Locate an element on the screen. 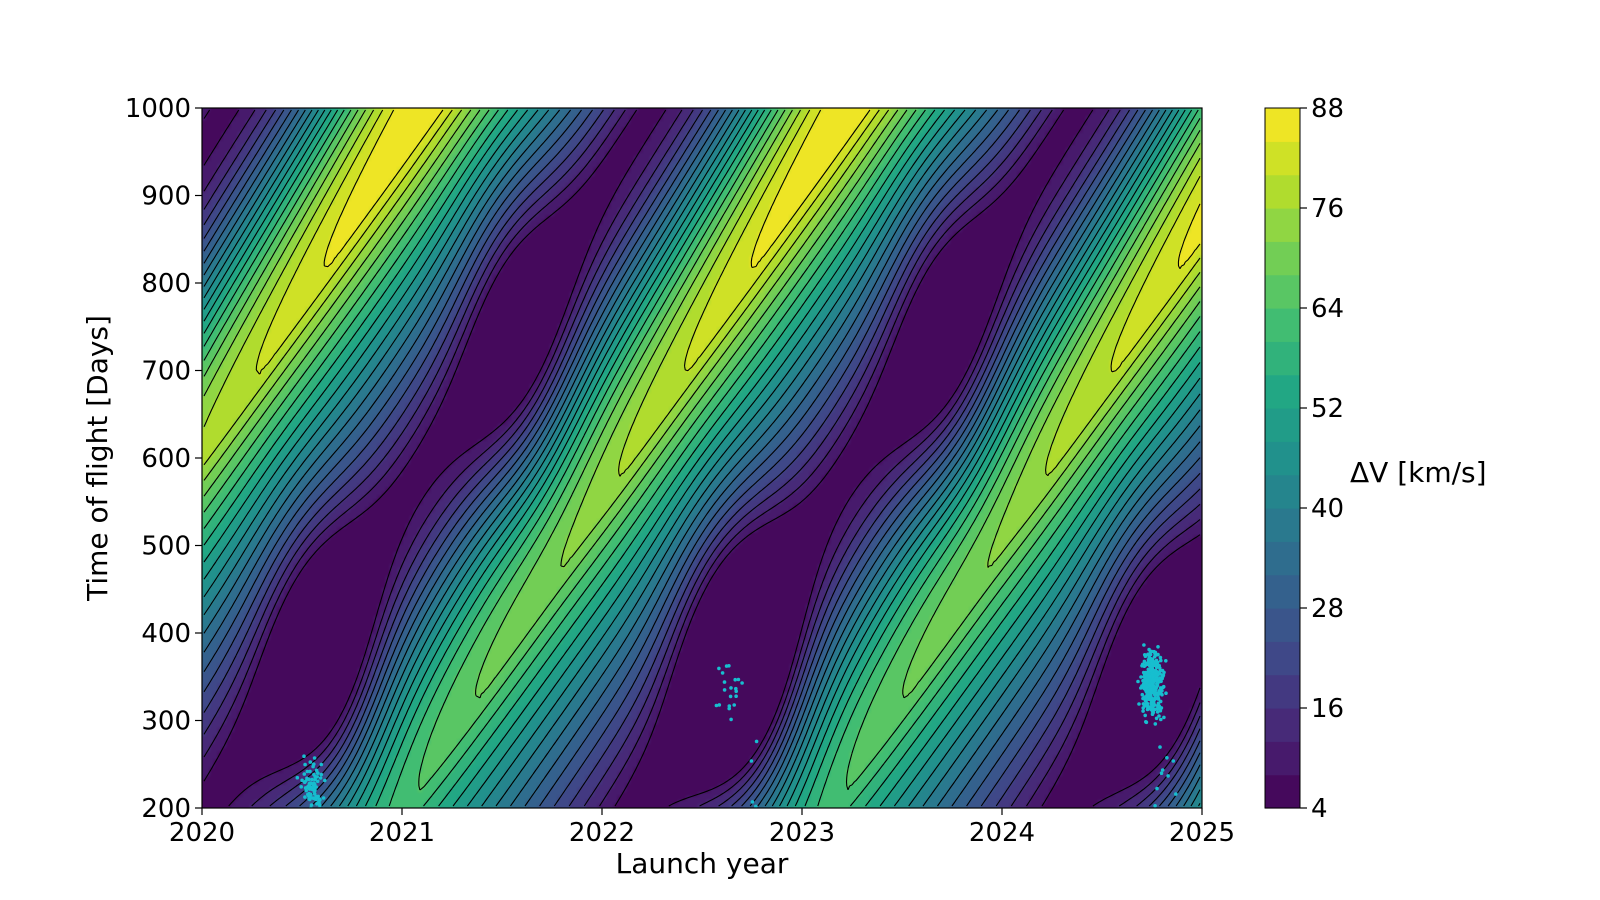 This screenshot has width=1600, height=900. colorbar-tick-label: 52 is located at coordinates (1327, 409).